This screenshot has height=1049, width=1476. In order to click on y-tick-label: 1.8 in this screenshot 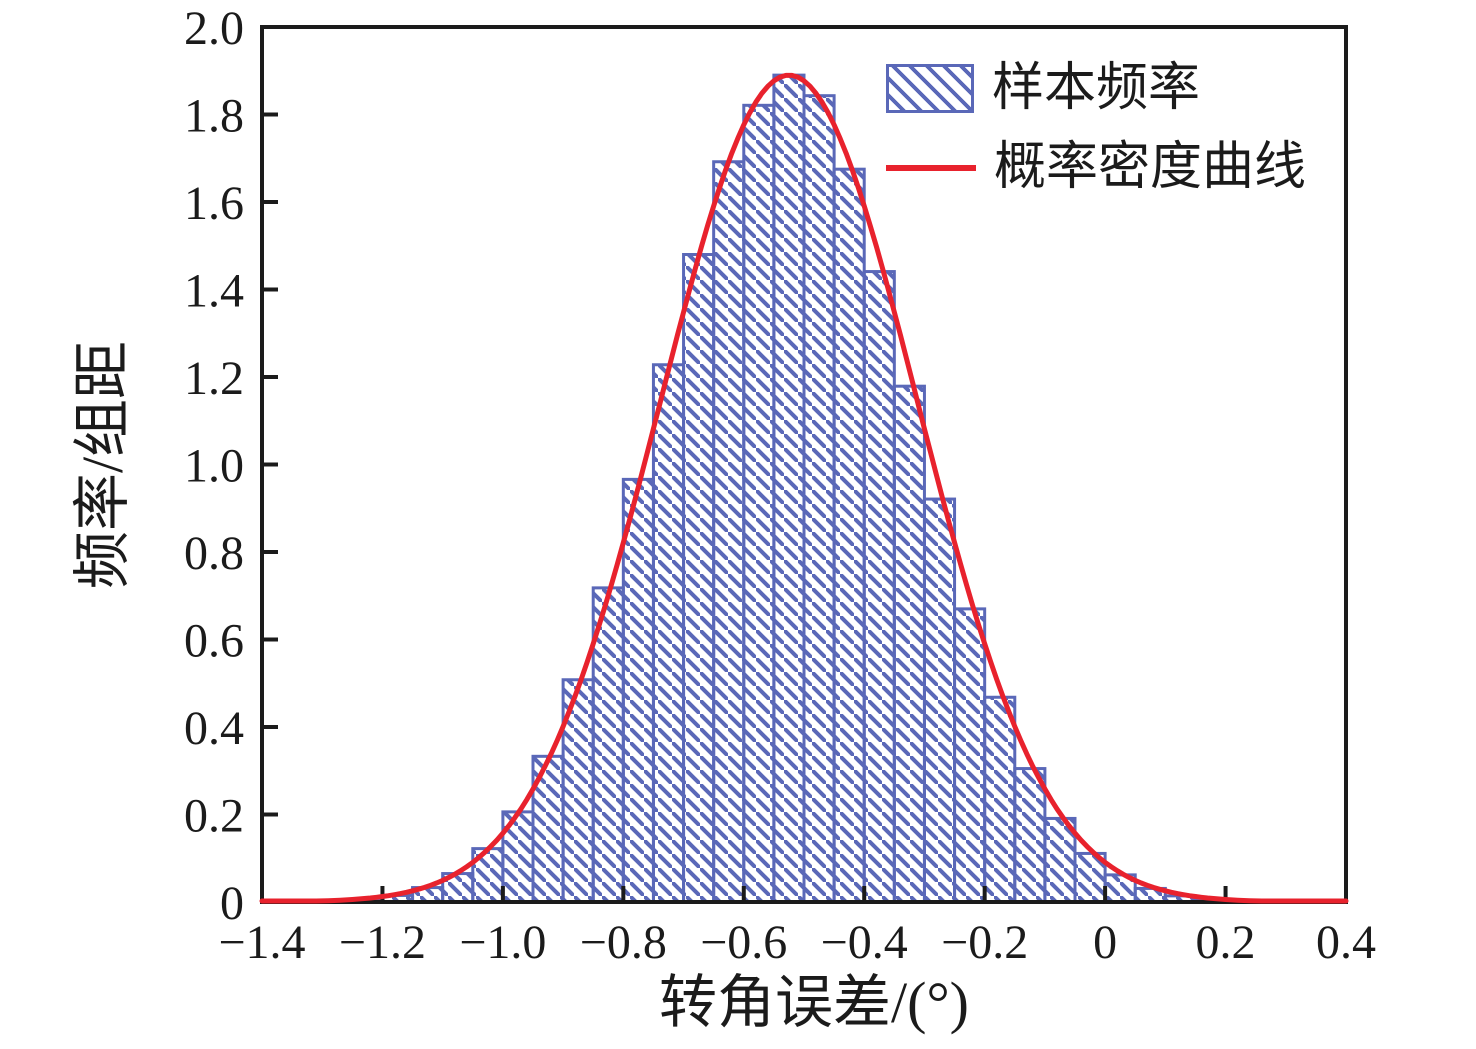, I will do `click(214, 116)`.